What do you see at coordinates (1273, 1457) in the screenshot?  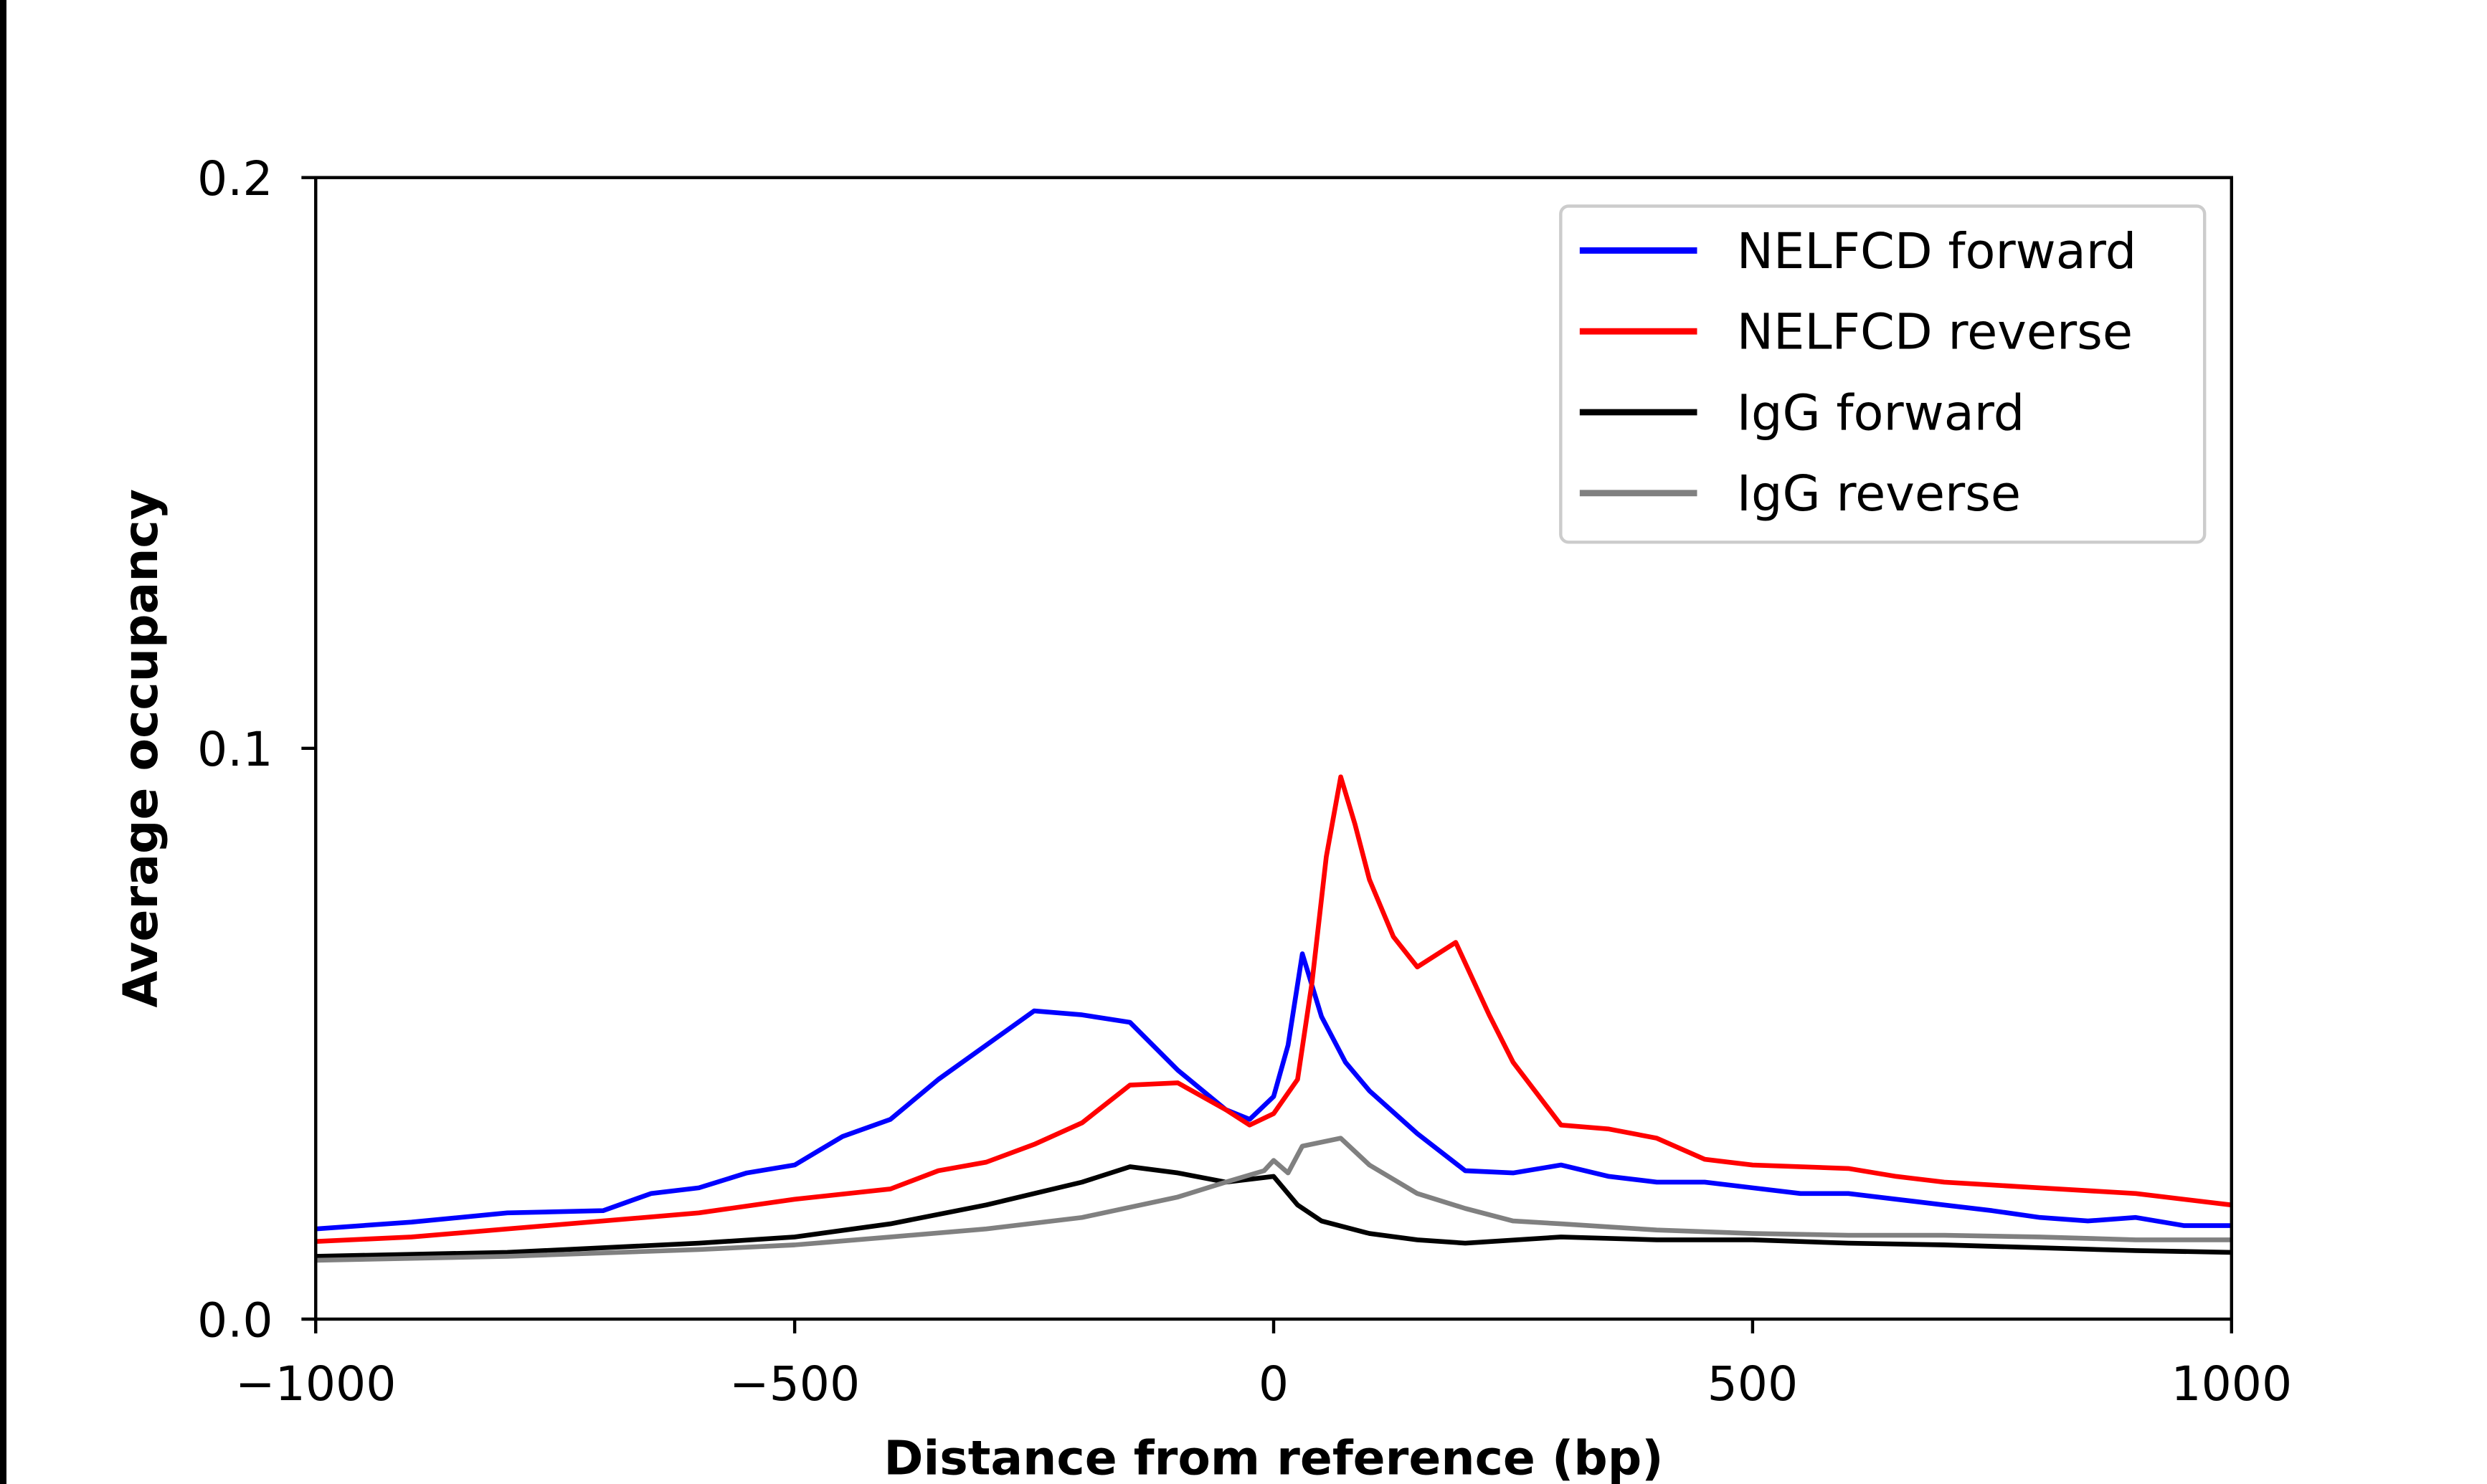 I see `x-axis-label: Distance from reference (bp)` at bounding box center [1273, 1457].